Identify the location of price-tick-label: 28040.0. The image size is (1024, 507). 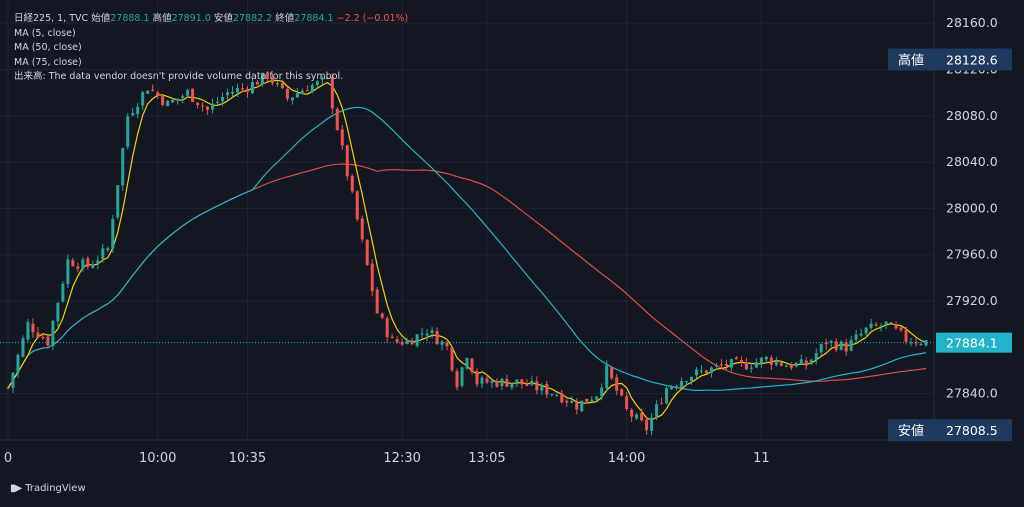
(972, 161).